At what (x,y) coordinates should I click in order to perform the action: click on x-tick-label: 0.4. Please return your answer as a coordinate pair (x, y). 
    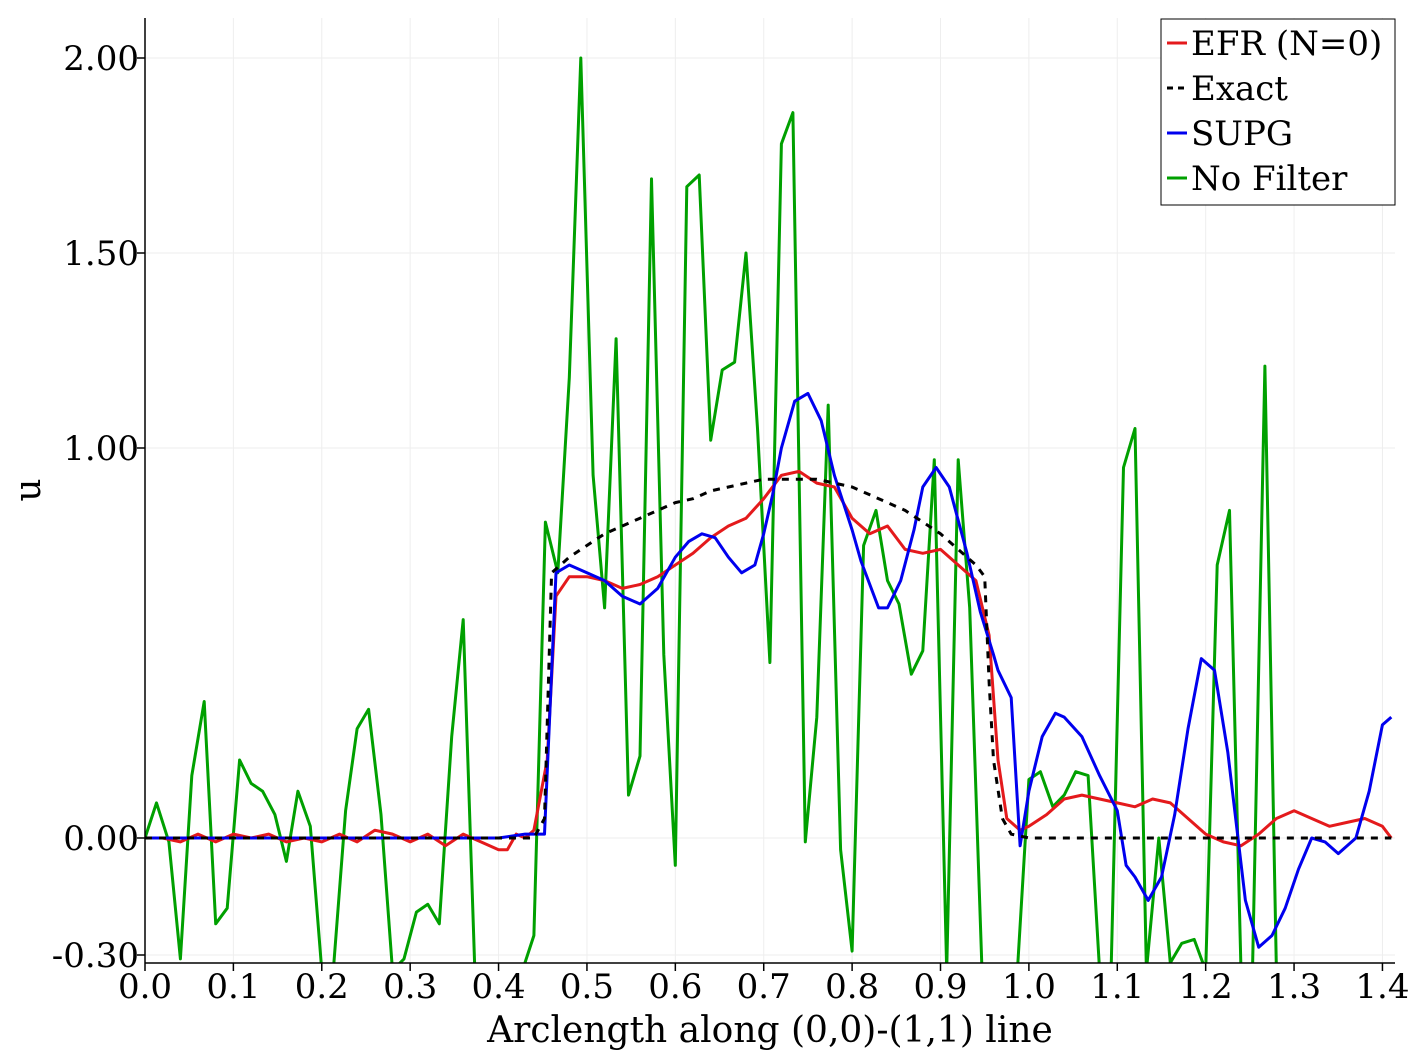
    Looking at the image, I should click on (499, 987).